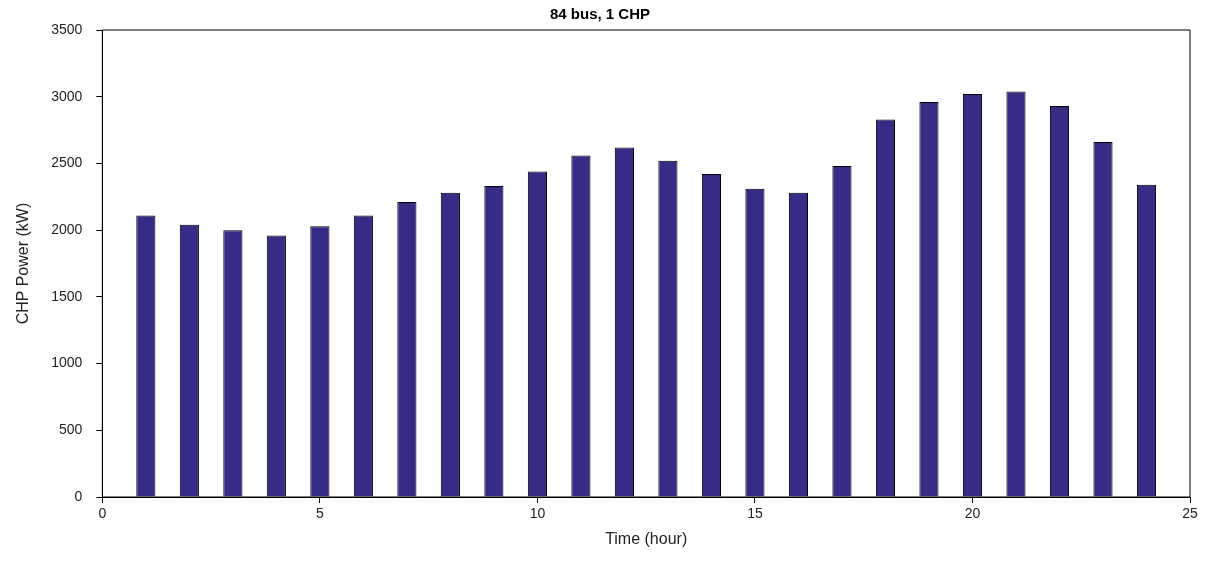 This screenshot has width=1210, height=563. I want to click on y-tick-label: 2500, so click(67, 162).